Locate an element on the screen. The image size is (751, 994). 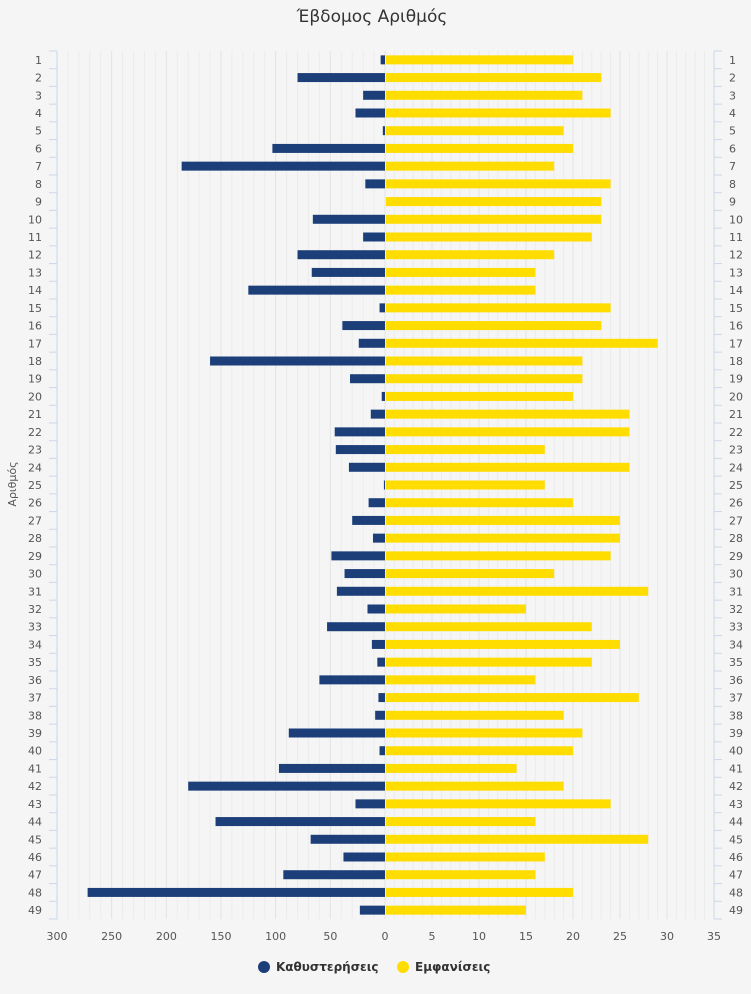
right-category-label: 21 is located at coordinates (736, 414).